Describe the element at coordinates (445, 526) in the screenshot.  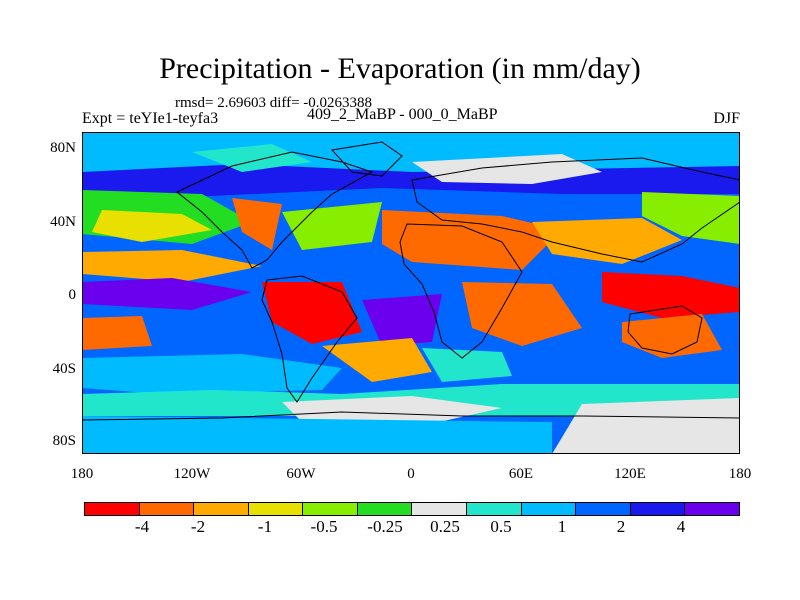
I see `colorbar-label: 0.25` at that location.